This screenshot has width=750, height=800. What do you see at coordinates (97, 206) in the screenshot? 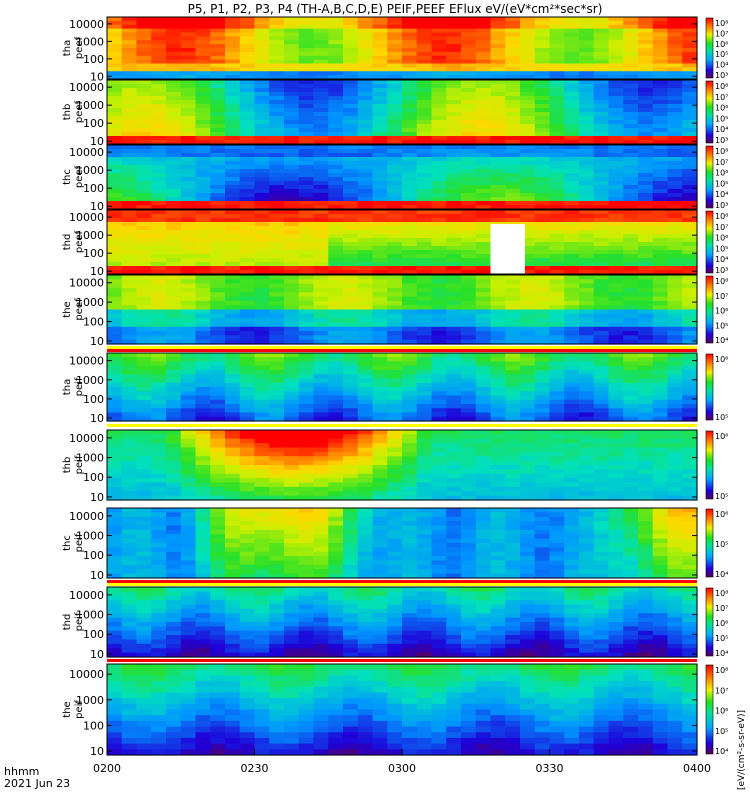
I see `y-tick-label: 10` at bounding box center [97, 206].